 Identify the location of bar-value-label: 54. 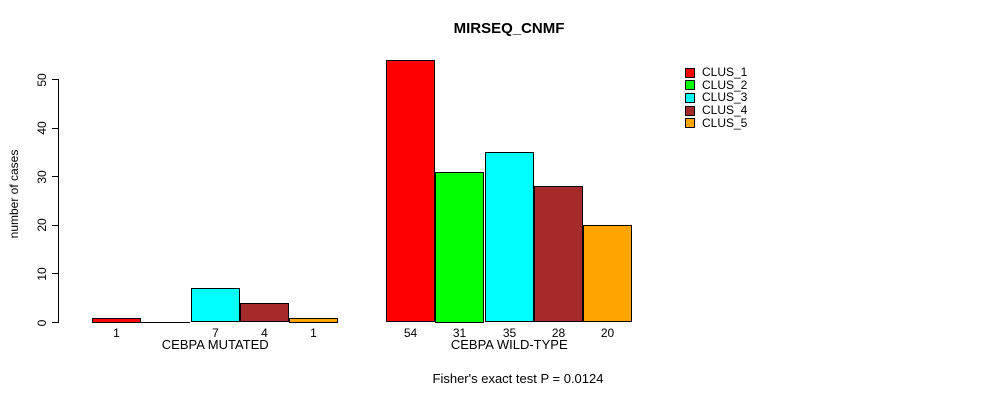
(410, 333).